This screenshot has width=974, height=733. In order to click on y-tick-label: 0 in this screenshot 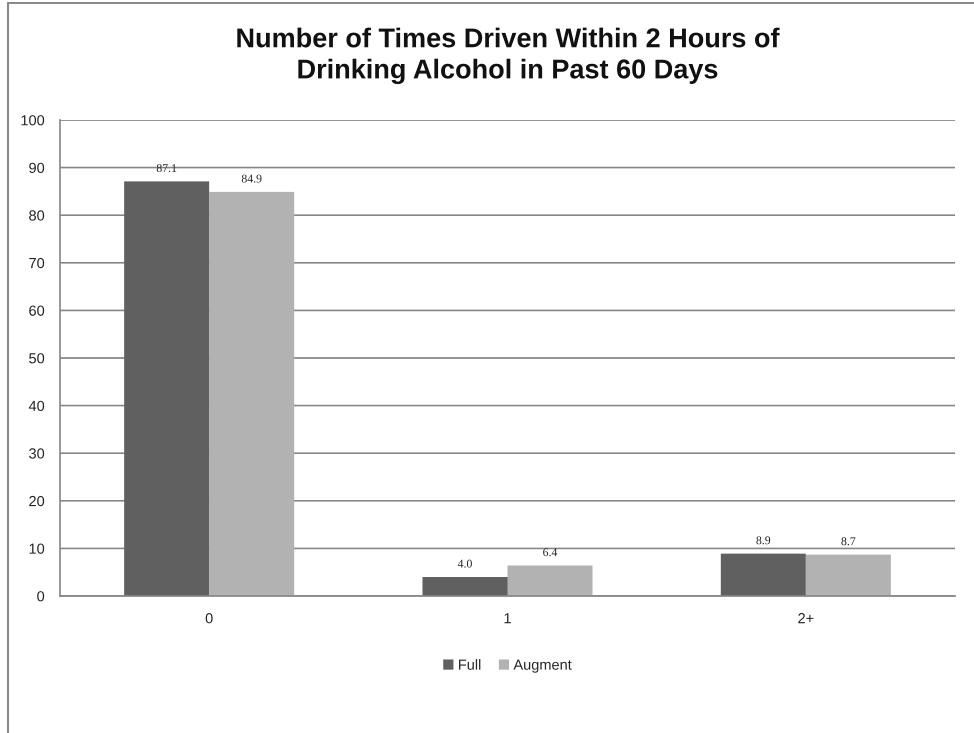, I will do `click(40, 596)`.